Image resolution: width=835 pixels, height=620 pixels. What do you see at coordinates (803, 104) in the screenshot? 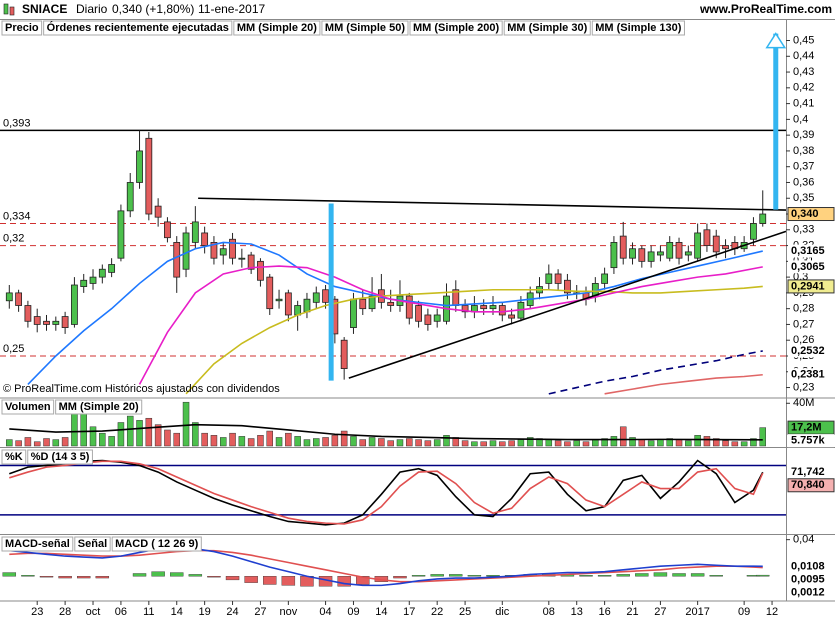
I see `y-tick-label: 0,41` at bounding box center [803, 104].